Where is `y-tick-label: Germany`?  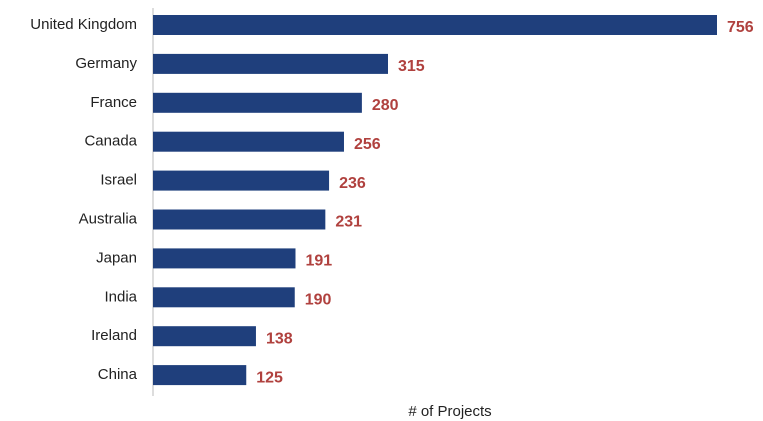 y-tick-label: Germany is located at coordinates (106, 63).